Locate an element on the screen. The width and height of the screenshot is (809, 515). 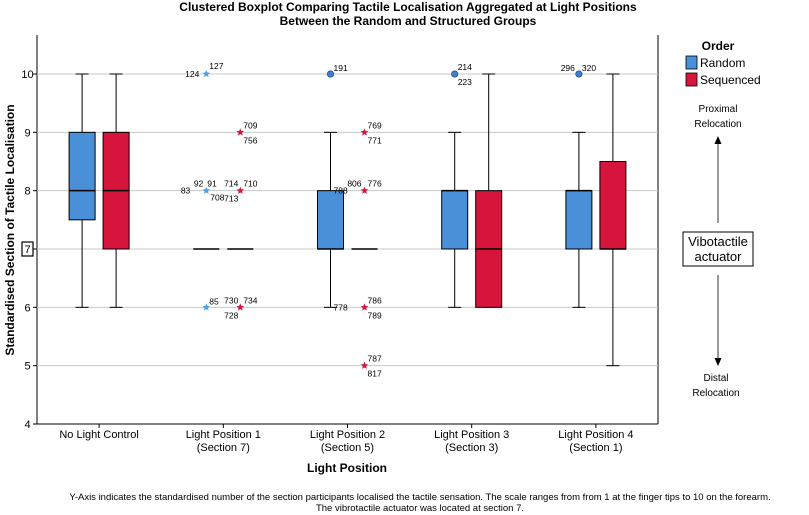
outlier-label-771: 771 is located at coordinates (375, 140).